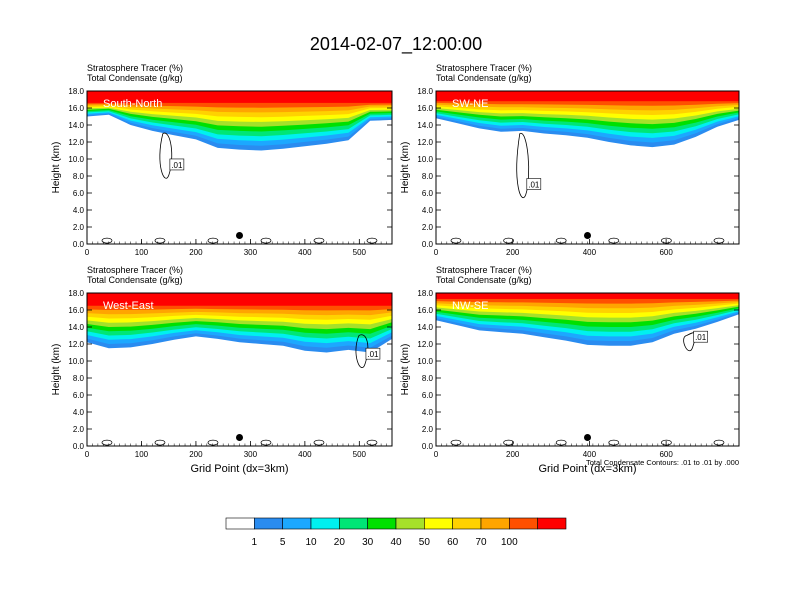  I want to click on colorbar-label: 20, so click(340, 542).